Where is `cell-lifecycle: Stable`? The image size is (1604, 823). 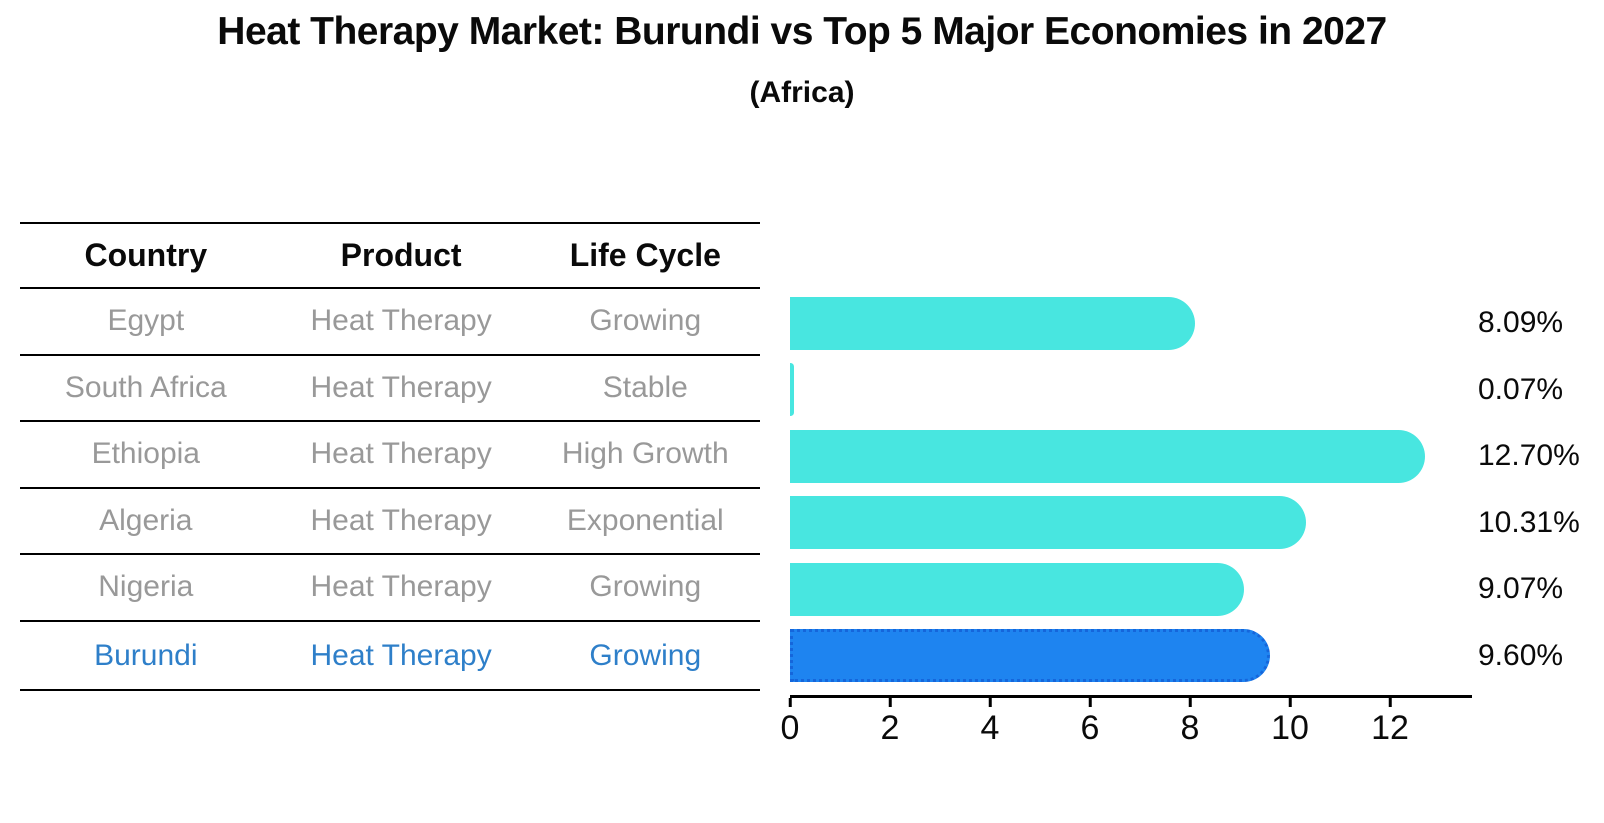 cell-lifecycle: Stable is located at coordinates (645, 387).